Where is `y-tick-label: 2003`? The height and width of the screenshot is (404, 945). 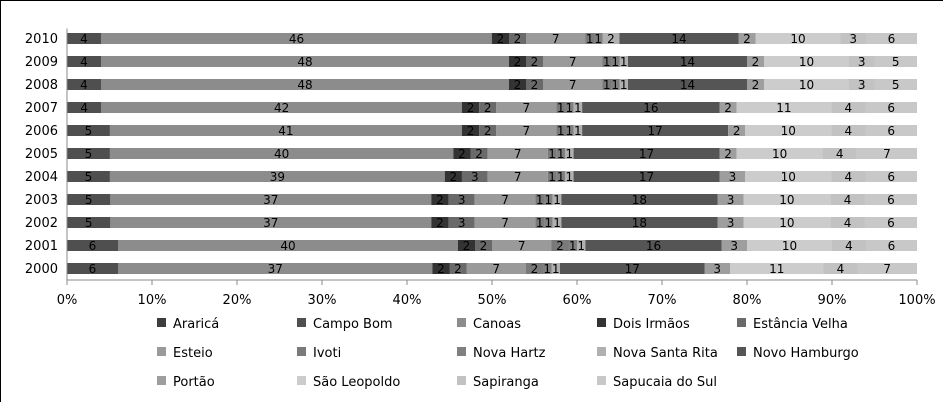 y-tick-label: 2003 is located at coordinates (41, 200).